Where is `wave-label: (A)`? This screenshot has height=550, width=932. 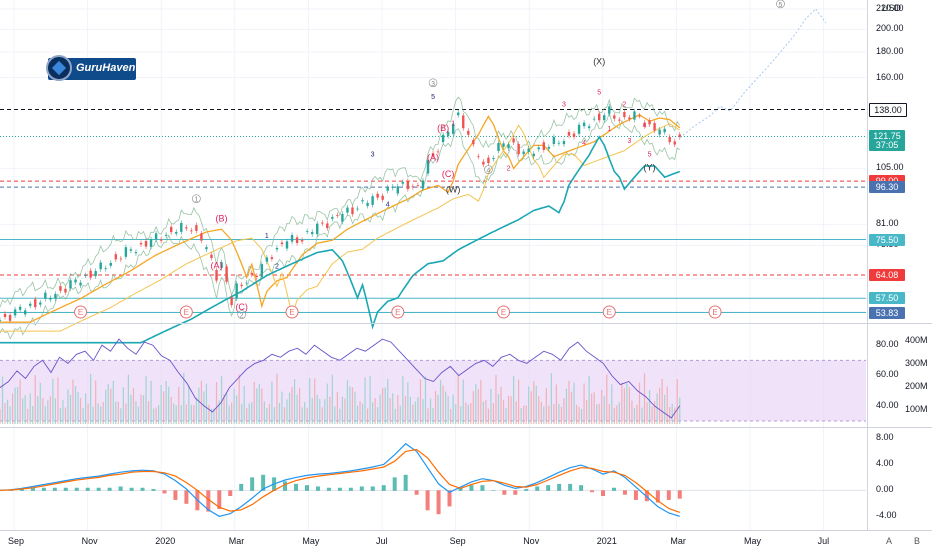
wave-label: (A) is located at coordinates (217, 266).